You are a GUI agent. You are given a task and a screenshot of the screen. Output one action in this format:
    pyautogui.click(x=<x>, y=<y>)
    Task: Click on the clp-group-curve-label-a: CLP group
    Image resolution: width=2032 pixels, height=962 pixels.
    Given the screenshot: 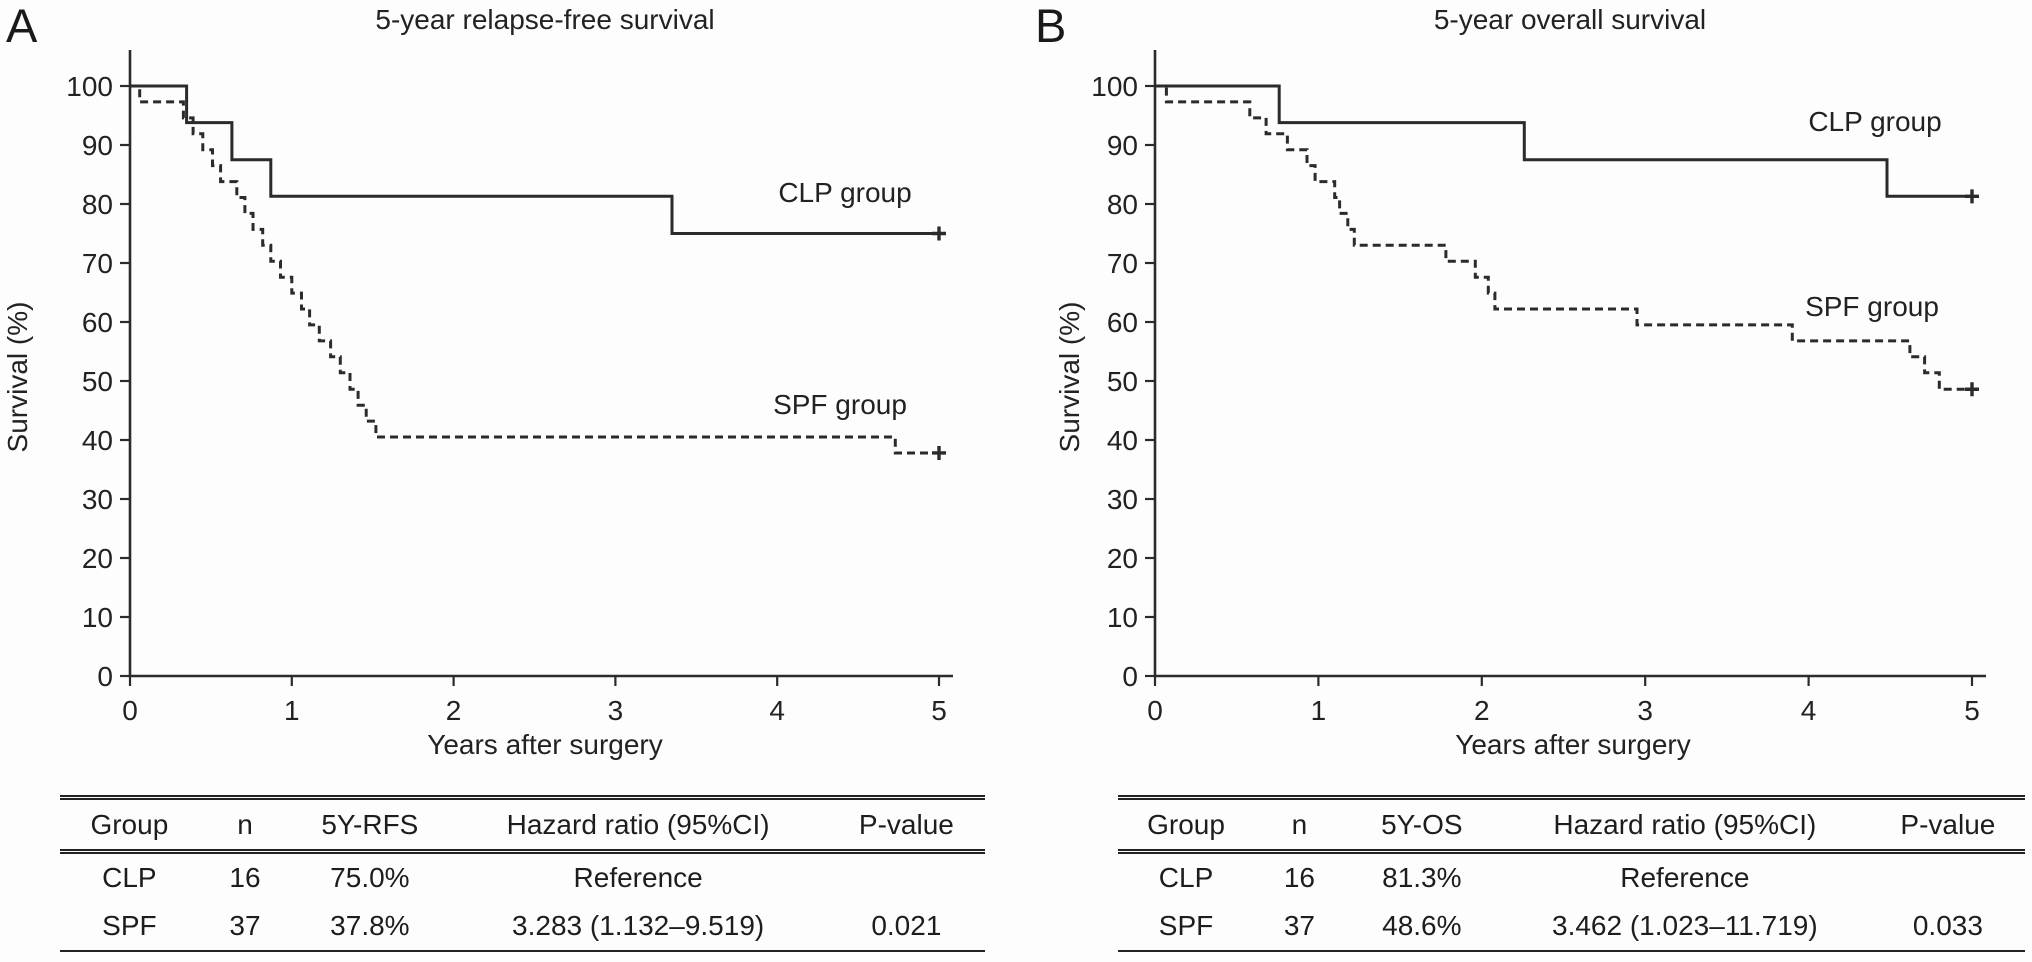 What is the action you would take?
    pyautogui.click(x=845, y=192)
    